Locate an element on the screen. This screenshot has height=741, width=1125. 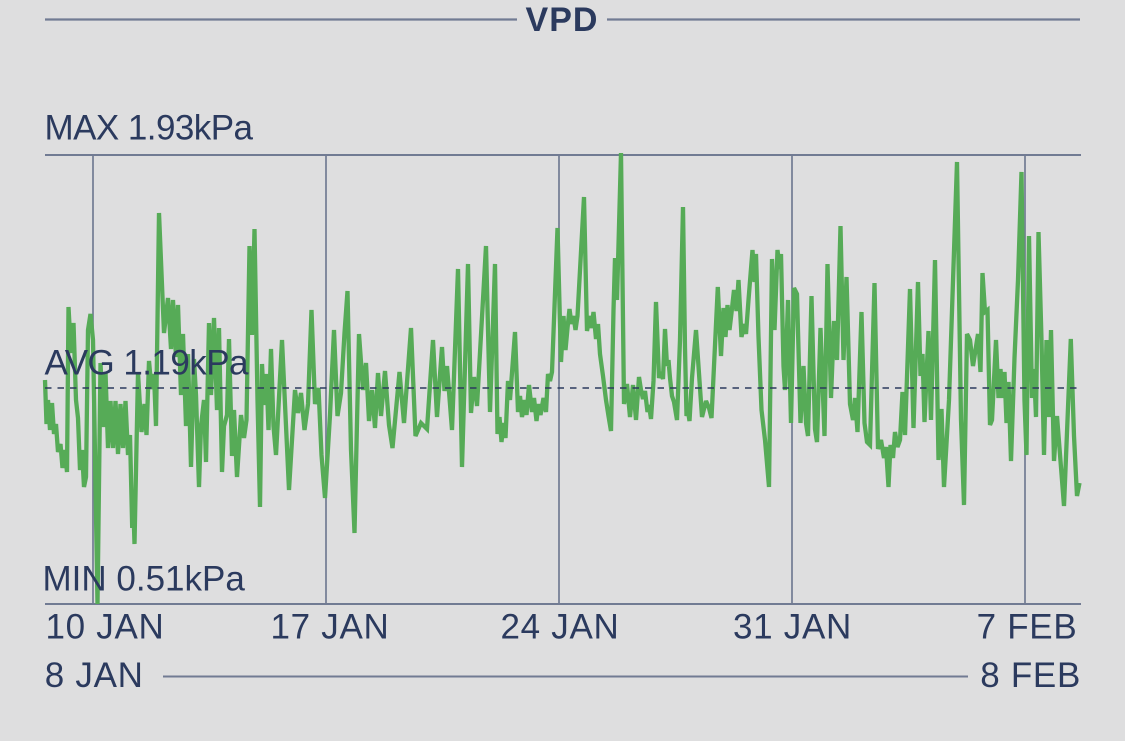
svg-text: 7 FEB is located at coordinates (1027, 627).